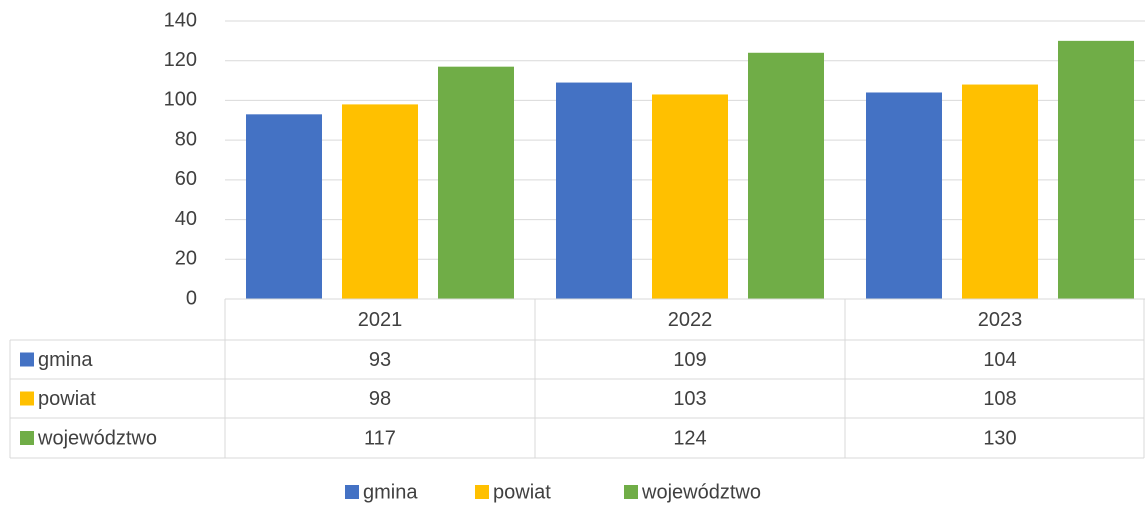  I want to click on table-value: 103, so click(689, 399).